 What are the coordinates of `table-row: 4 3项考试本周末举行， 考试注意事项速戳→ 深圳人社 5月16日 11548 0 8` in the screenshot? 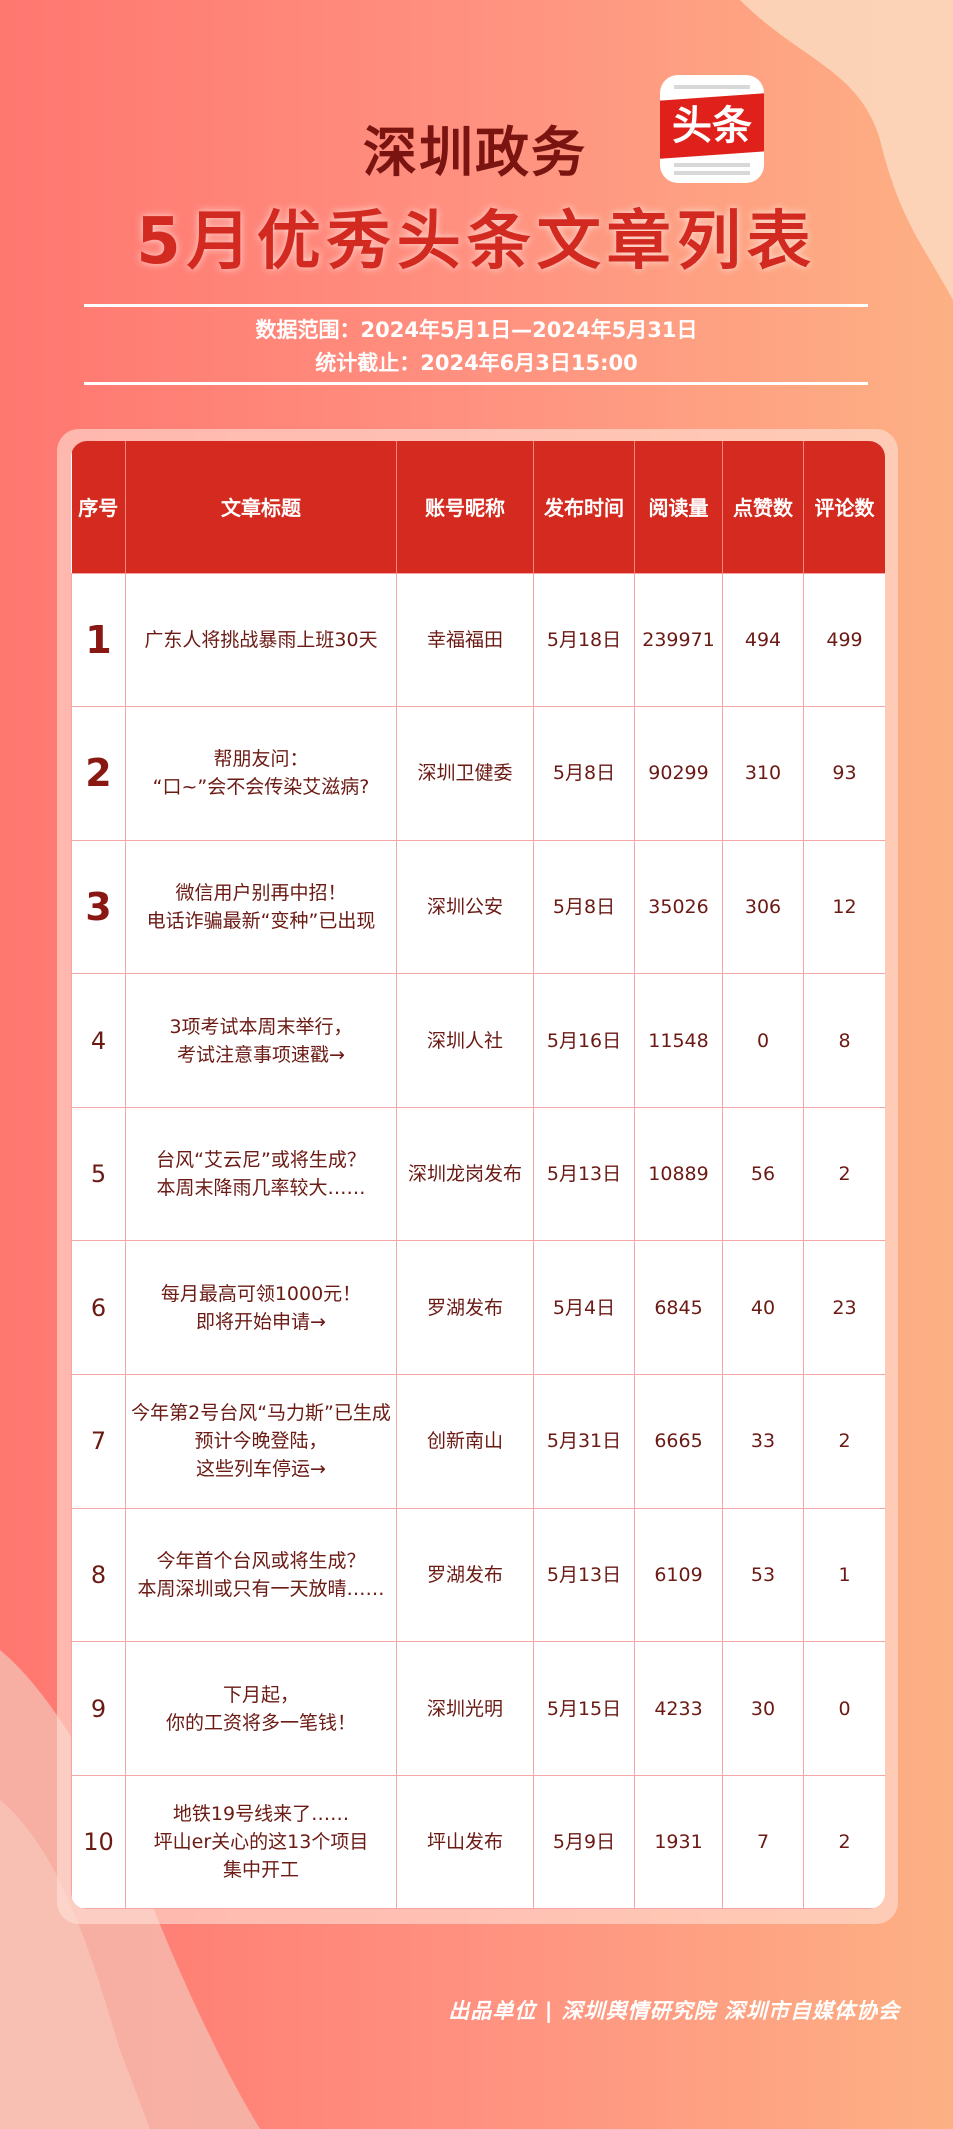 It's located at (478, 1040).